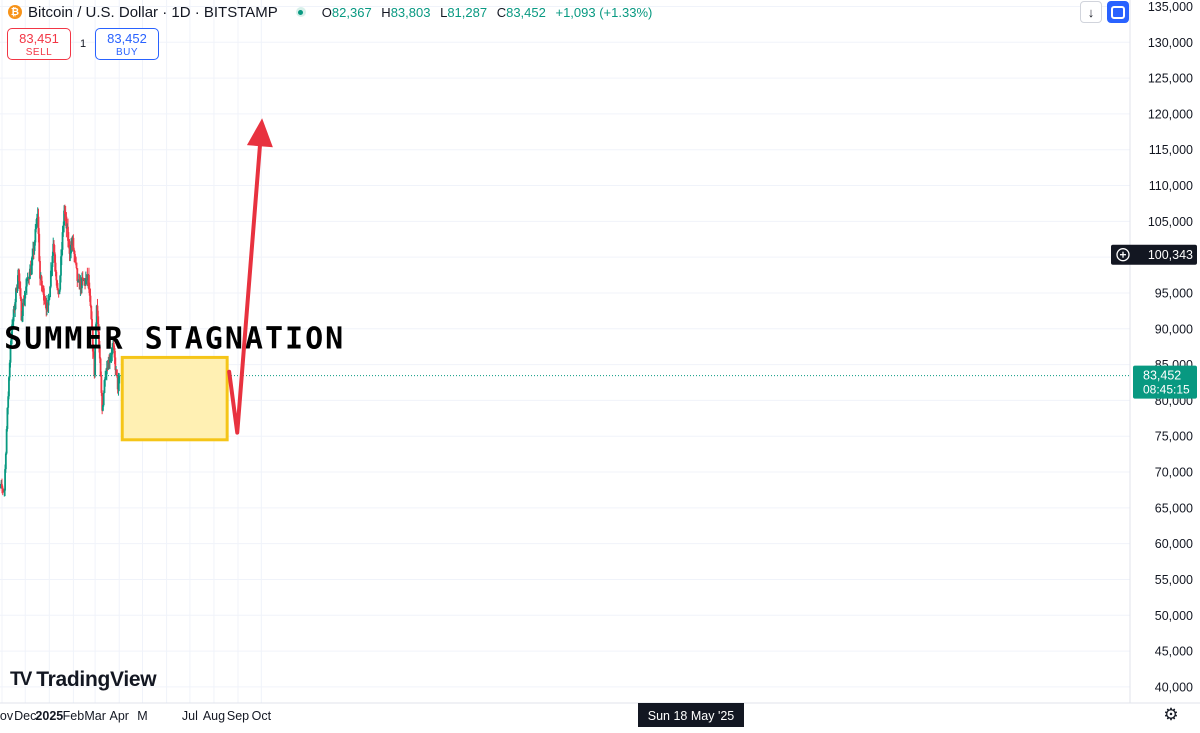 The width and height of the screenshot is (1200, 733). Describe the element at coordinates (1166, 390) in the screenshot. I see `bar-countdown-label: 08:45:15` at that location.